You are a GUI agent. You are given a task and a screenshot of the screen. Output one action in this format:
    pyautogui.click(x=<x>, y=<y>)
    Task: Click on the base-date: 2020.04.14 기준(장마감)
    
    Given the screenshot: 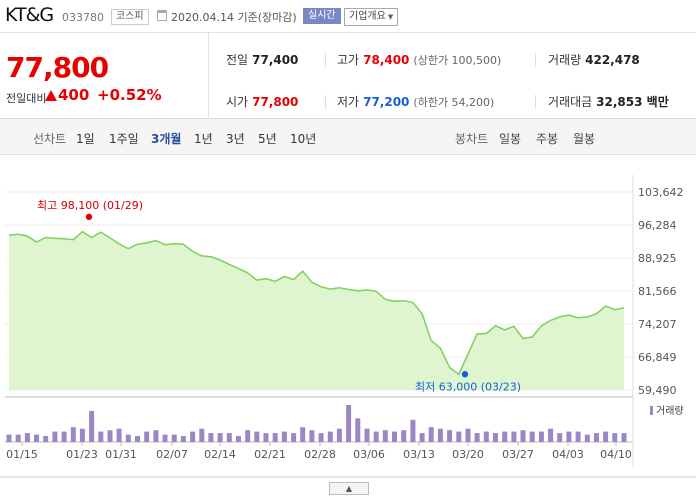 What is the action you would take?
    pyautogui.click(x=234, y=17)
    